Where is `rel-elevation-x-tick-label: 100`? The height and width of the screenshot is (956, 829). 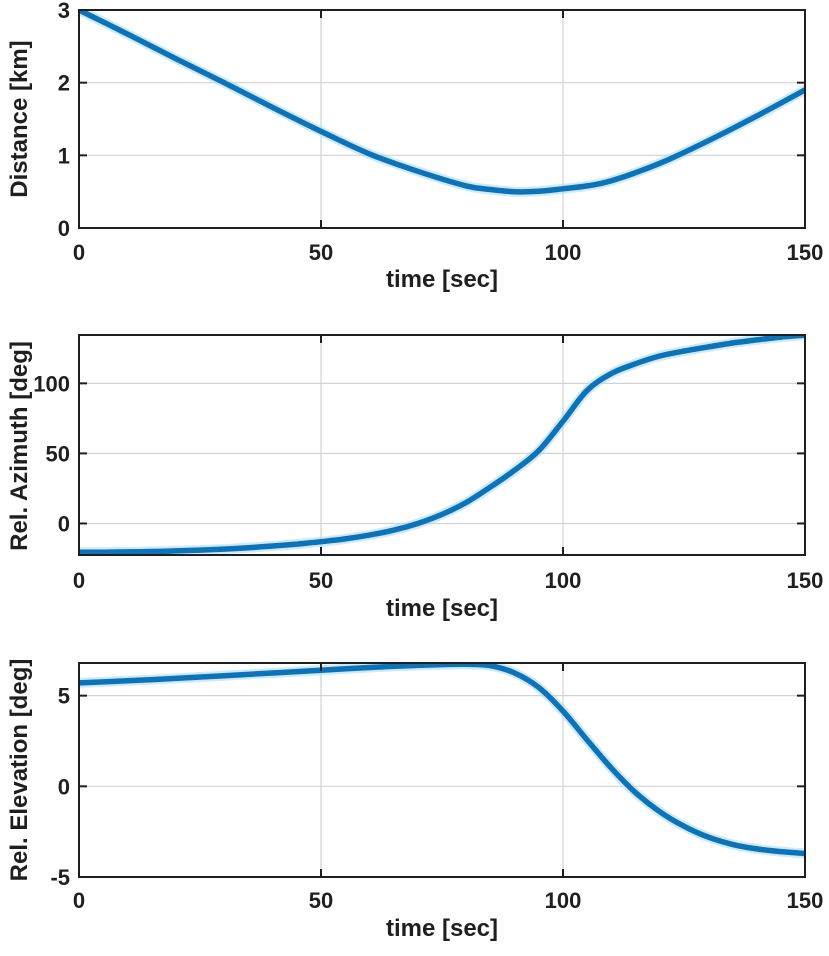 rel-elevation-x-tick-label: 100 is located at coordinates (563, 900).